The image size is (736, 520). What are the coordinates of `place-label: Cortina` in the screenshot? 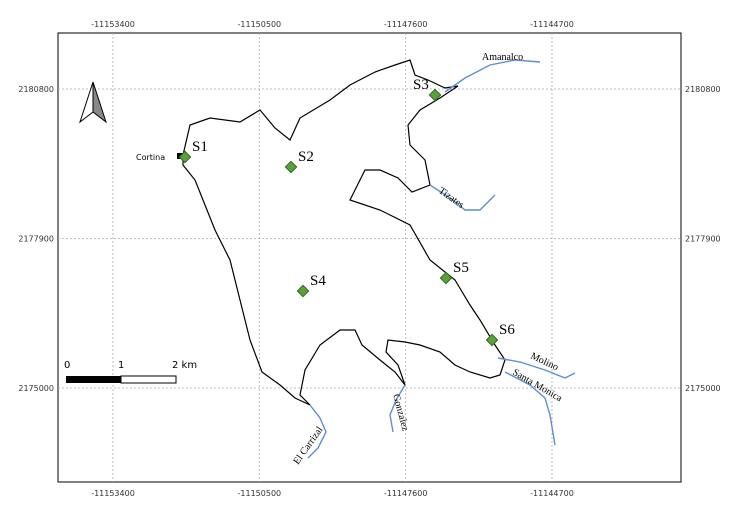 It's located at (150, 157).